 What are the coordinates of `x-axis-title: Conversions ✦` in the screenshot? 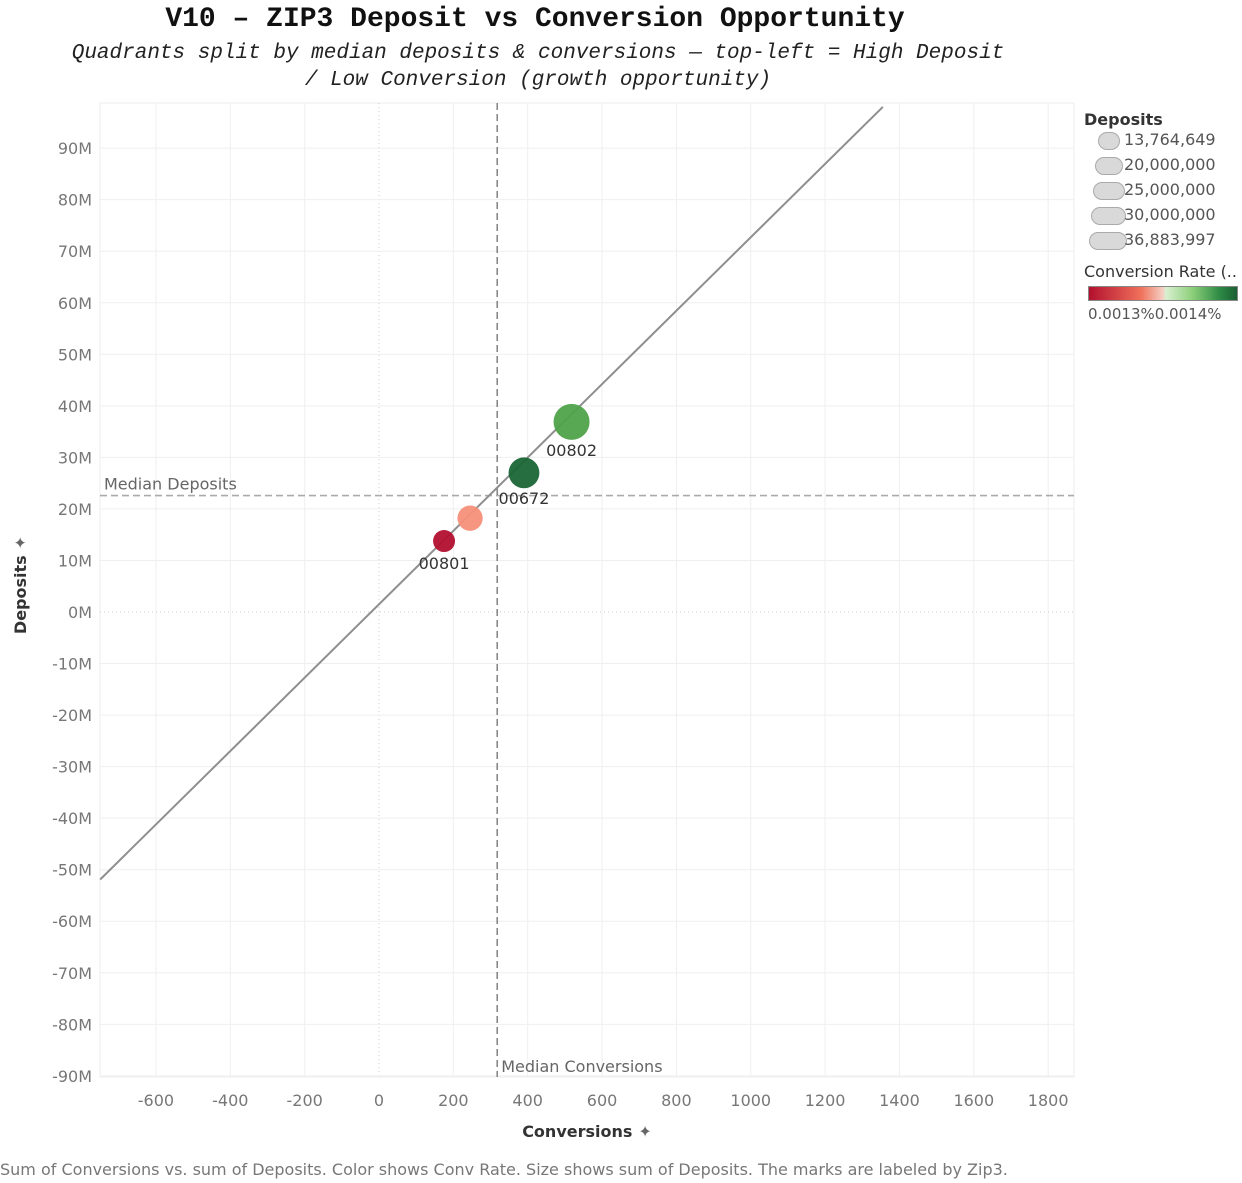 It's located at (587, 1131).